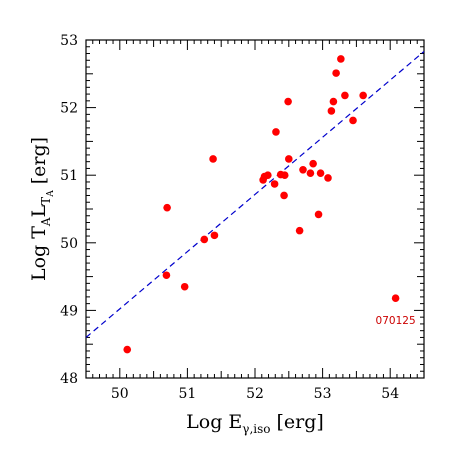 Image resolution: width=463 pixels, height=463 pixels. I want to click on y-tick-label: 53, so click(69, 41).